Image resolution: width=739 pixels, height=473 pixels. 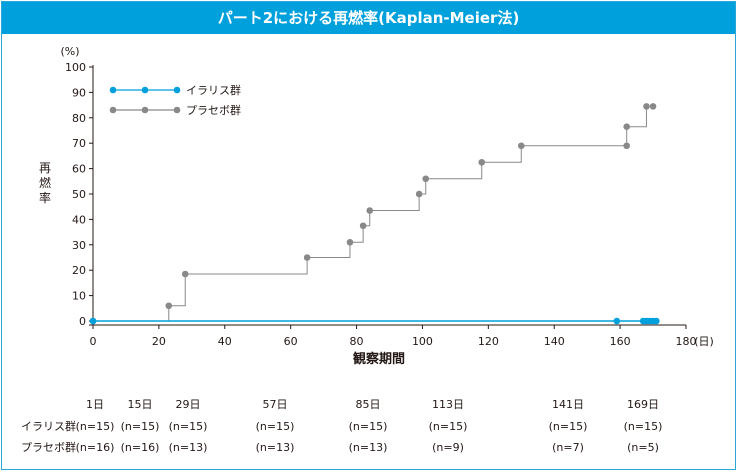 I want to click on risk-day-169: 169日, so click(x=643, y=404).